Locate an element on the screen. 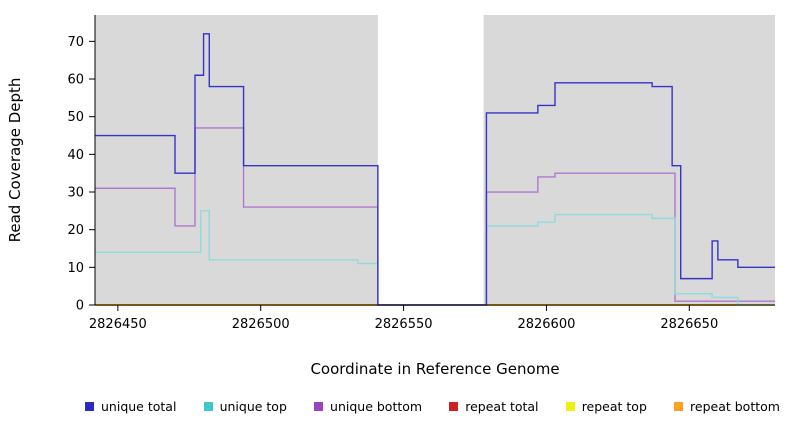 The height and width of the screenshot is (432, 792). x-tick-label: 2826550 is located at coordinates (404, 324).